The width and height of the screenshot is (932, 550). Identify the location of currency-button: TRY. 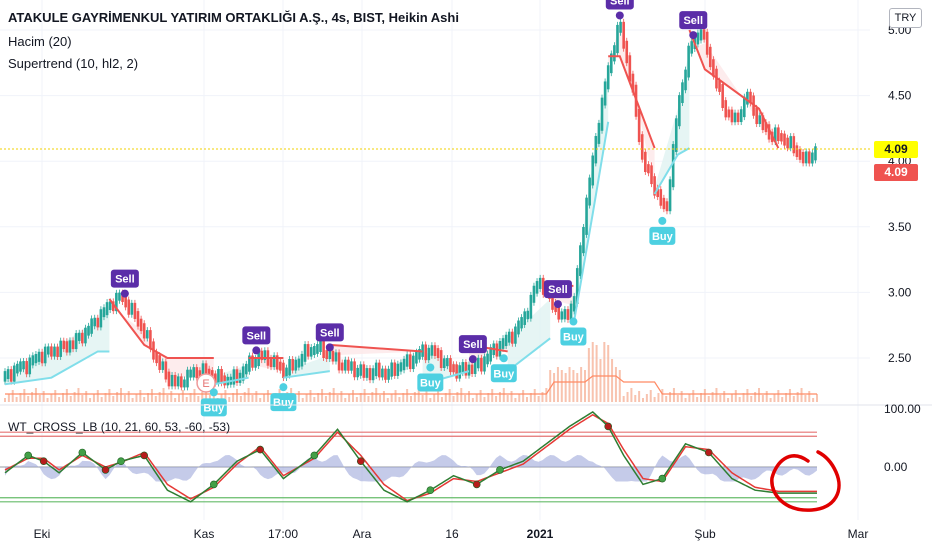
(905, 18).